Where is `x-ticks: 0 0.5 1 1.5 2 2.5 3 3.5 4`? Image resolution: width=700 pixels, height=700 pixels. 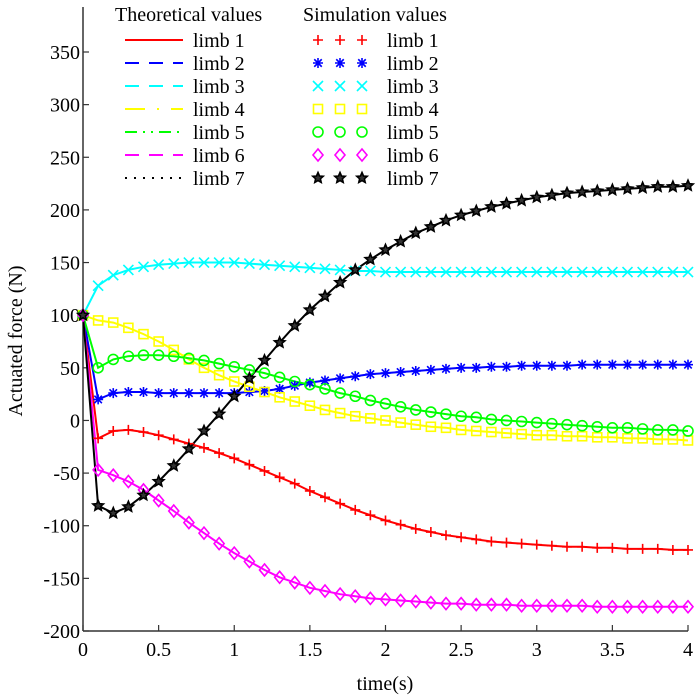 x-ticks: 0 0.5 1 1.5 2 2.5 3 3.5 4 is located at coordinates (385, 643).